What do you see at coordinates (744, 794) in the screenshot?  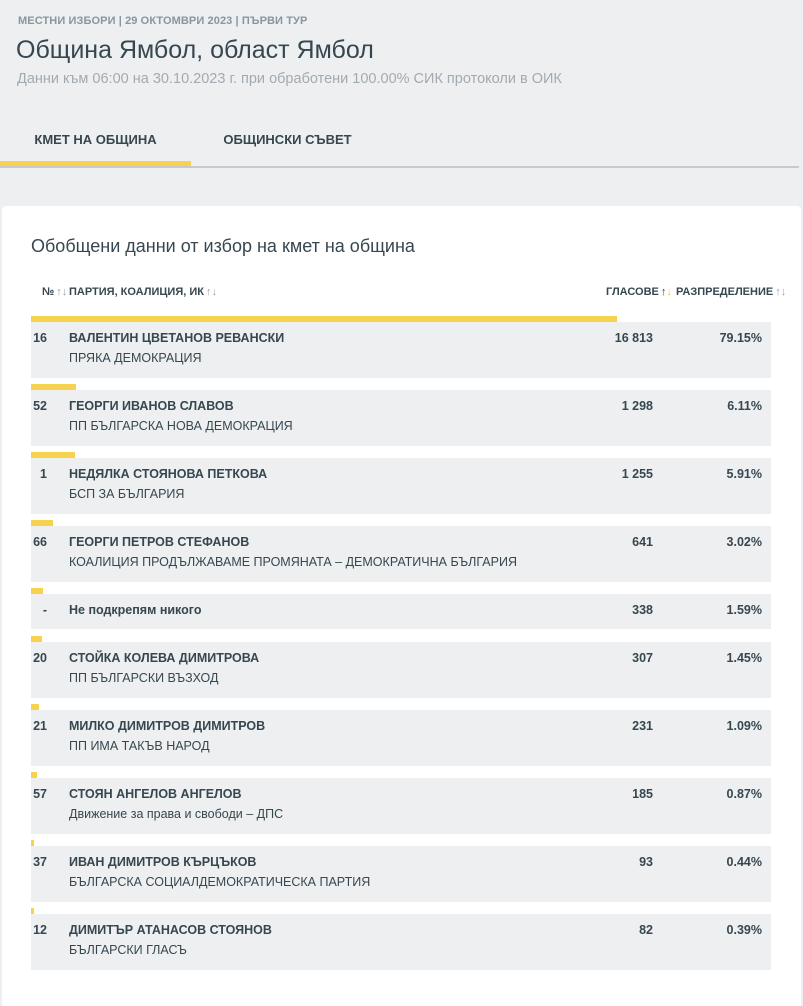 I see `vote-percentage: 0.87%` at bounding box center [744, 794].